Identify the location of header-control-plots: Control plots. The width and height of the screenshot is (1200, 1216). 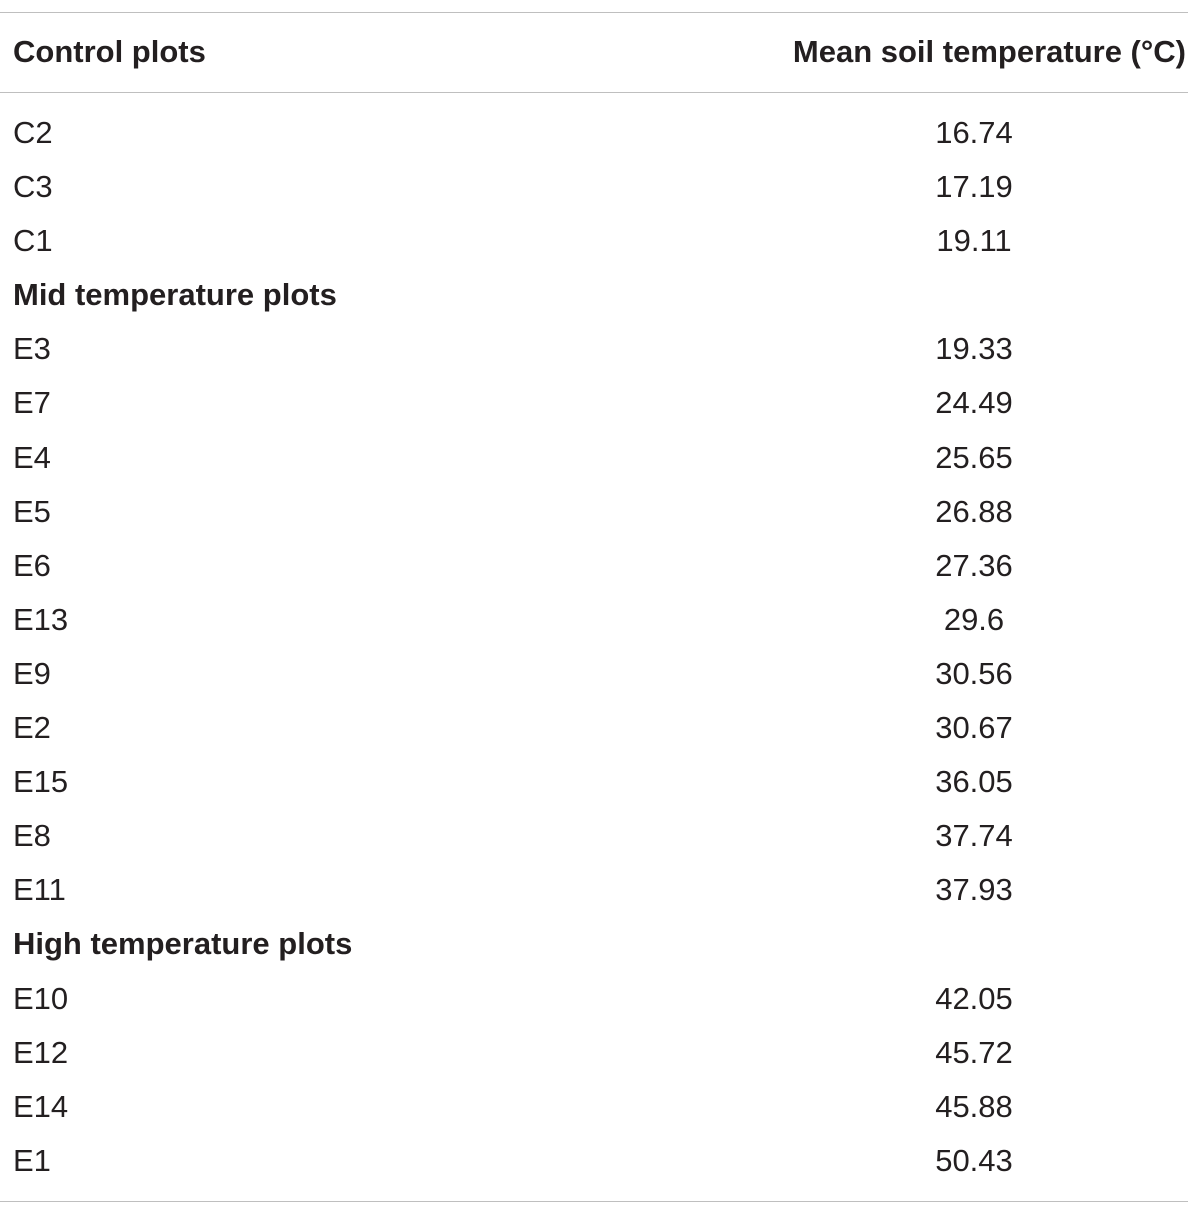
(109, 51).